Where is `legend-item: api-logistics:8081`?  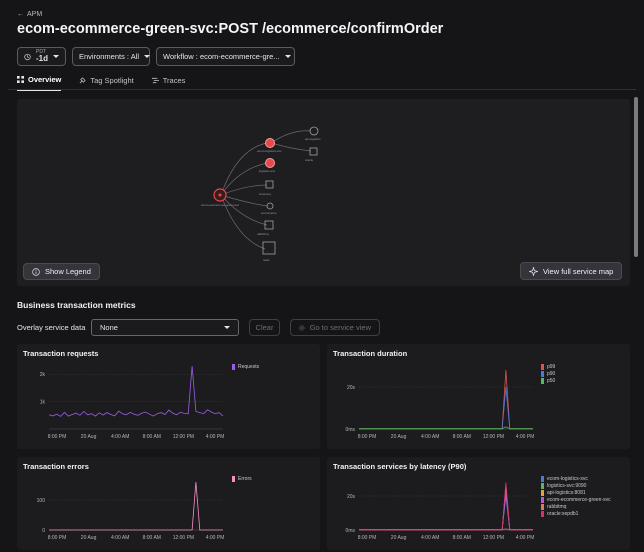 legend-item: api-logistics:8081 is located at coordinates (576, 493).